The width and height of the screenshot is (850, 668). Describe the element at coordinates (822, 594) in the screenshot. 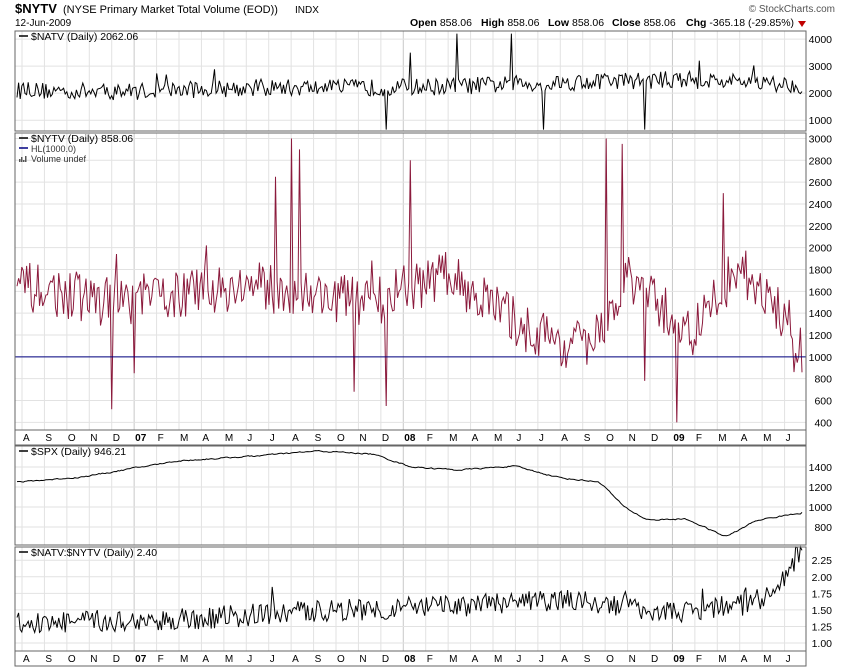

I see `ratio-ytick-label: 1.75` at that location.